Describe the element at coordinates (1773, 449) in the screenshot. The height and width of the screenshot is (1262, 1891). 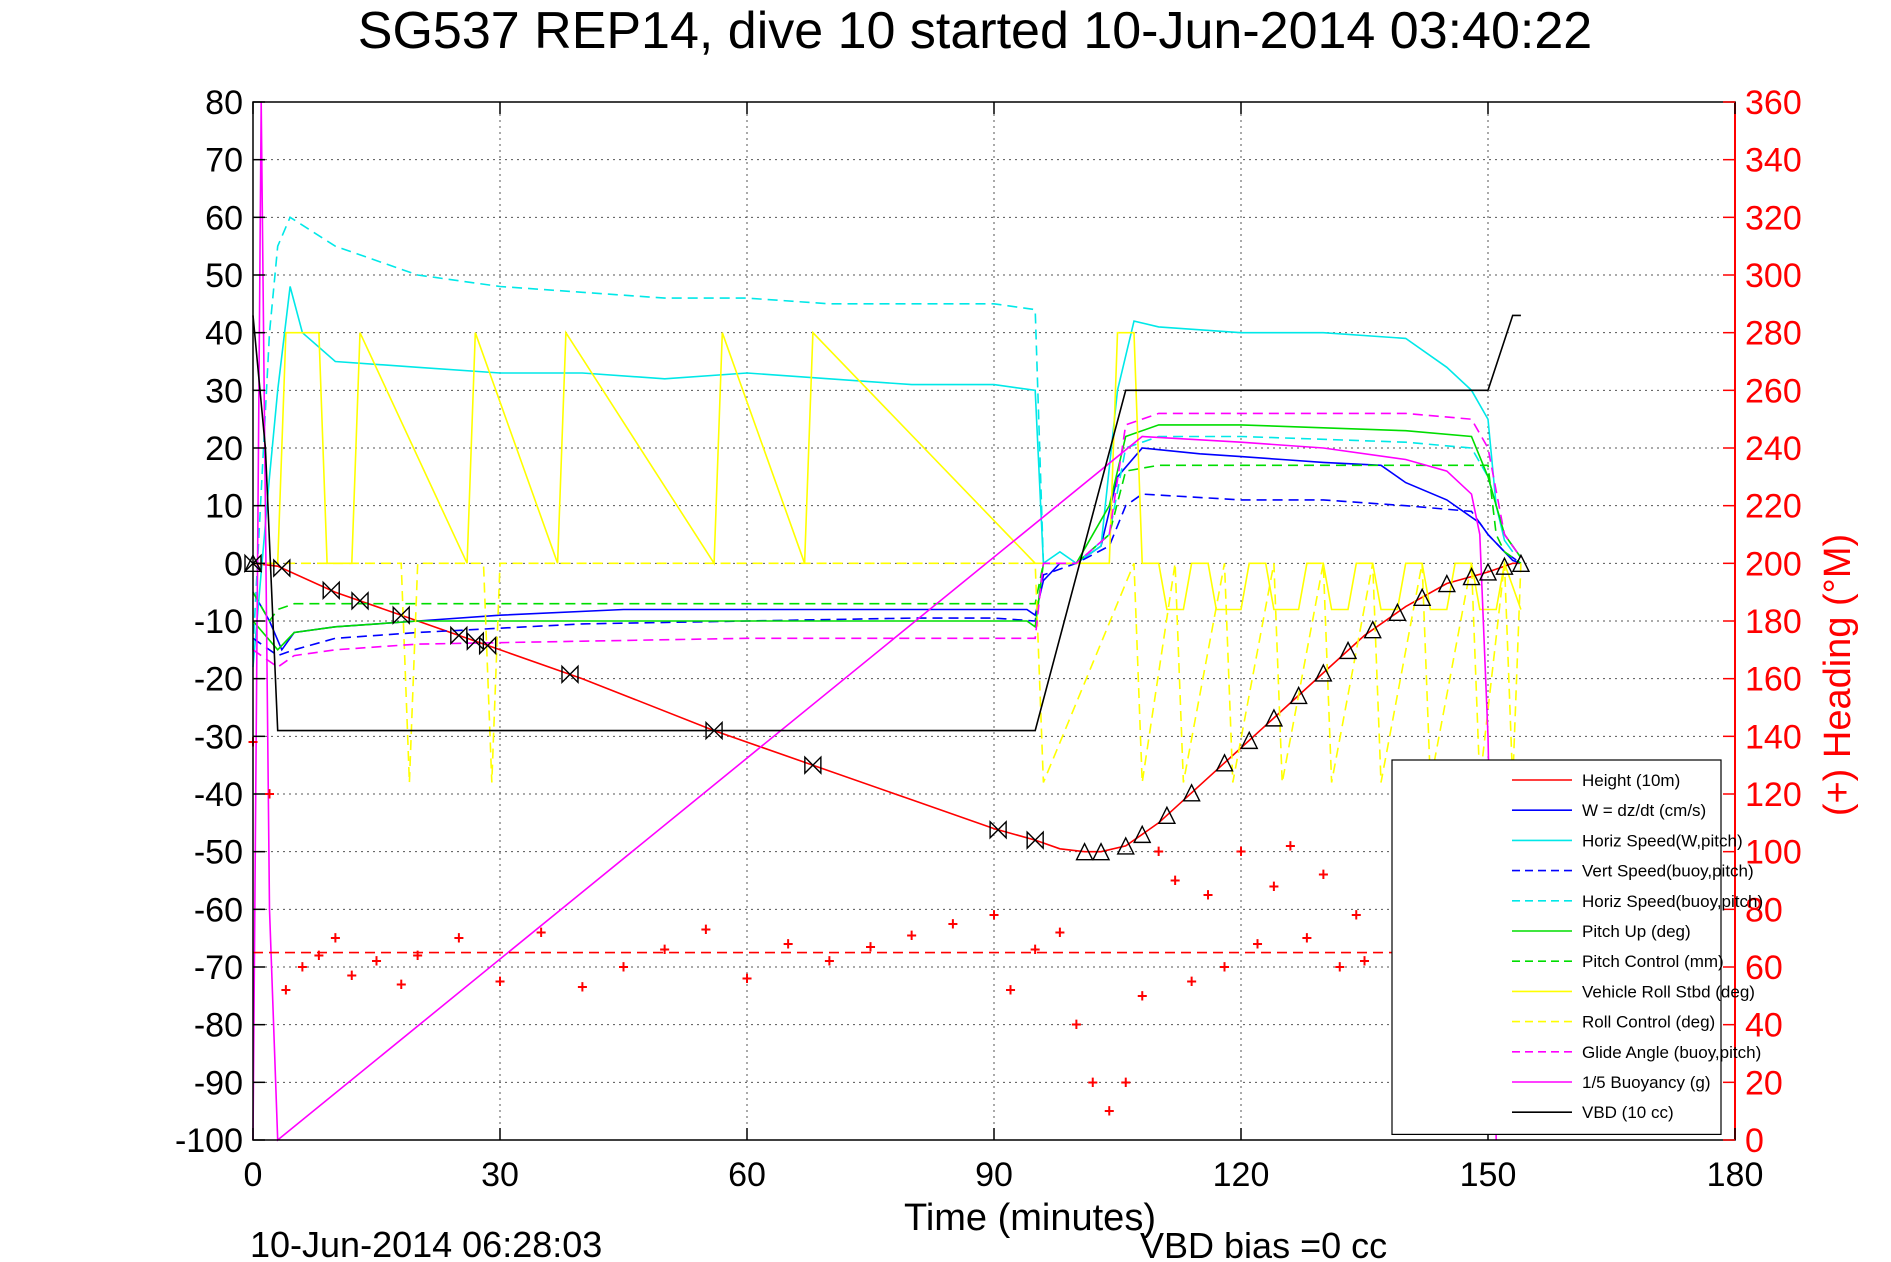
I see `y2-tick-label: 240` at that location.